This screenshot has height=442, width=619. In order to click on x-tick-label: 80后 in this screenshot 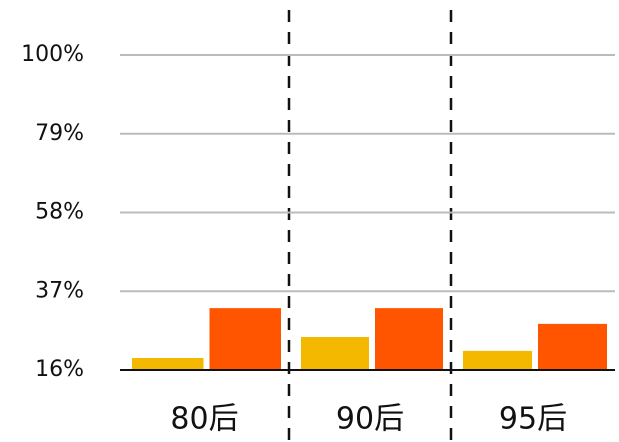, I will do `click(204, 419)`.